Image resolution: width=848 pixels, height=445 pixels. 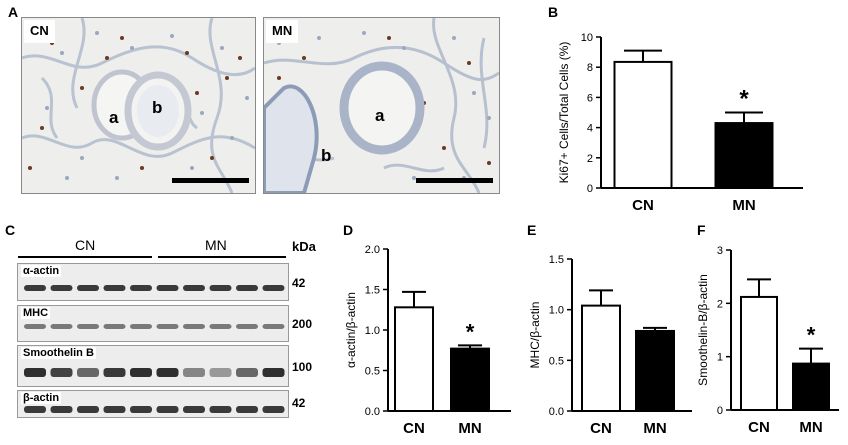 What do you see at coordinates (302, 367) in the screenshot?
I see `blot-row-kda: 100` at bounding box center [302, 367].